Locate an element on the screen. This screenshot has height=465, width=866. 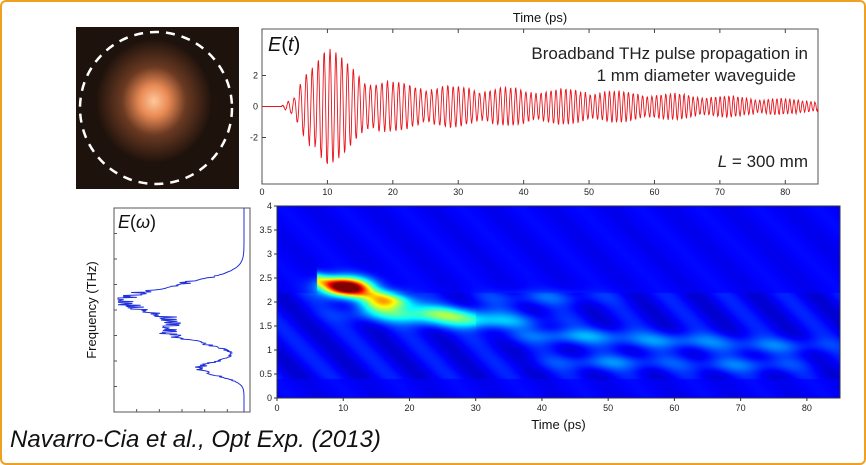
spectrum-line is located at coordinates (181, 310).